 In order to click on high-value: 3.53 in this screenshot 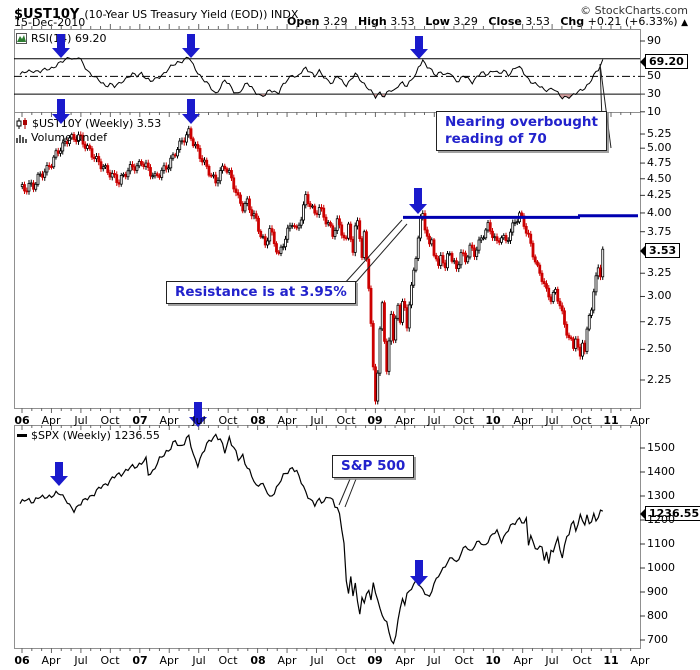, I will do `click(402, 21)`.